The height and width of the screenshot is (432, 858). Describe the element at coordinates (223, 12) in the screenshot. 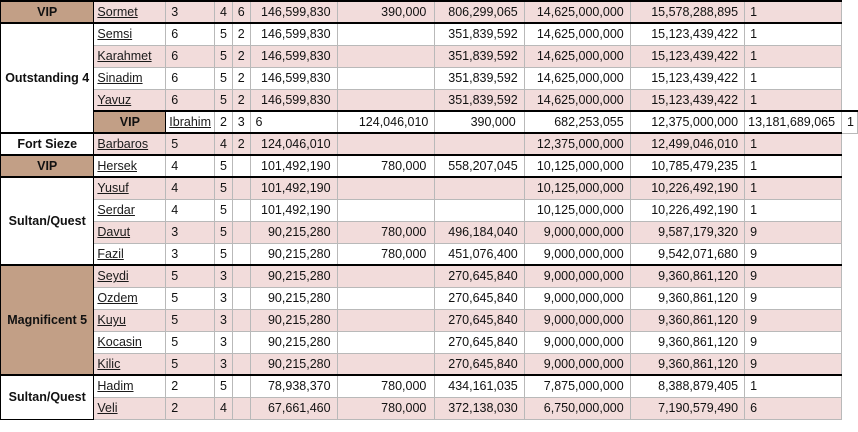

I see `stat-b: 4` at that location.